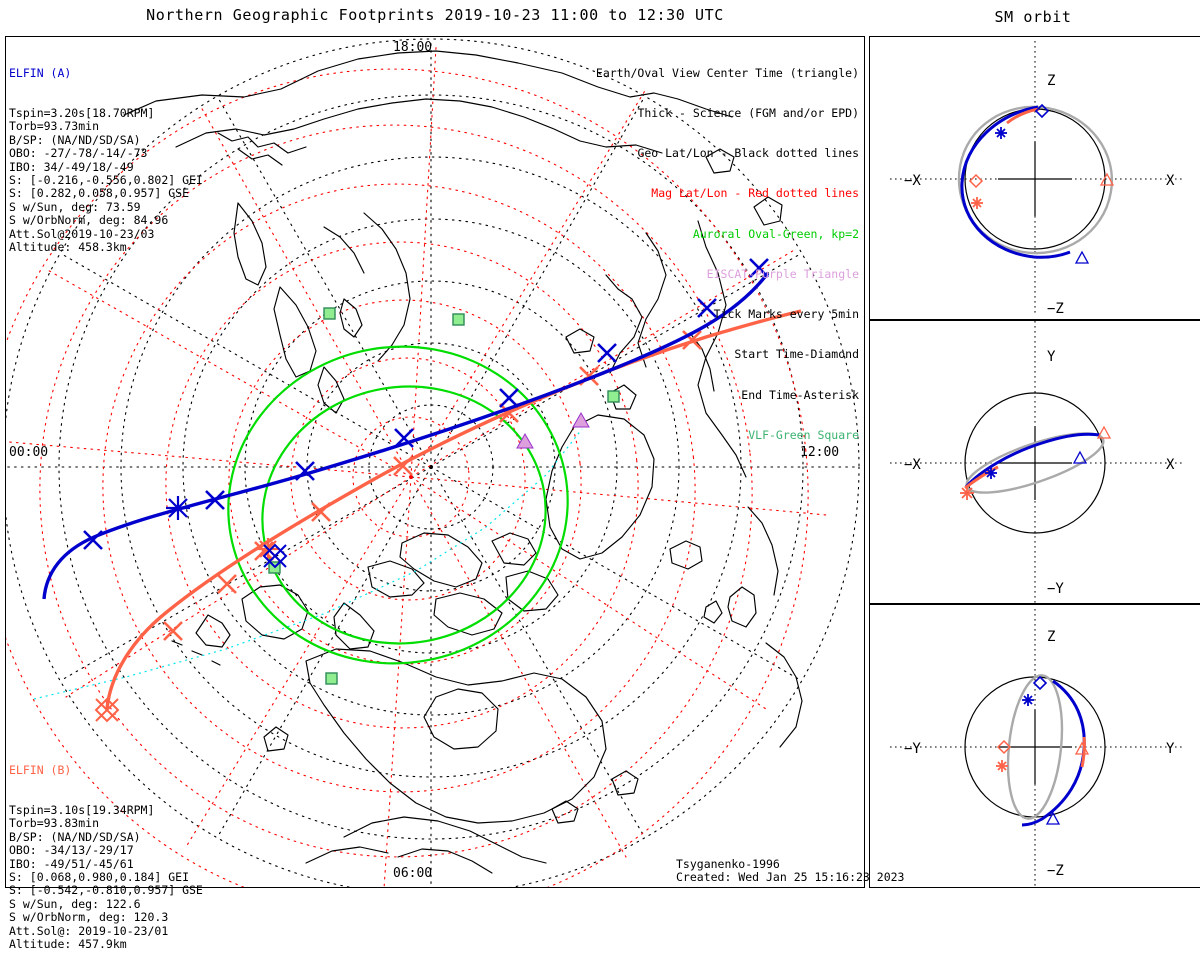 This screenshot has width=1200, height=978. I want to click on legend-entry-vlf: VLF-Green Square, so click(803, 434).